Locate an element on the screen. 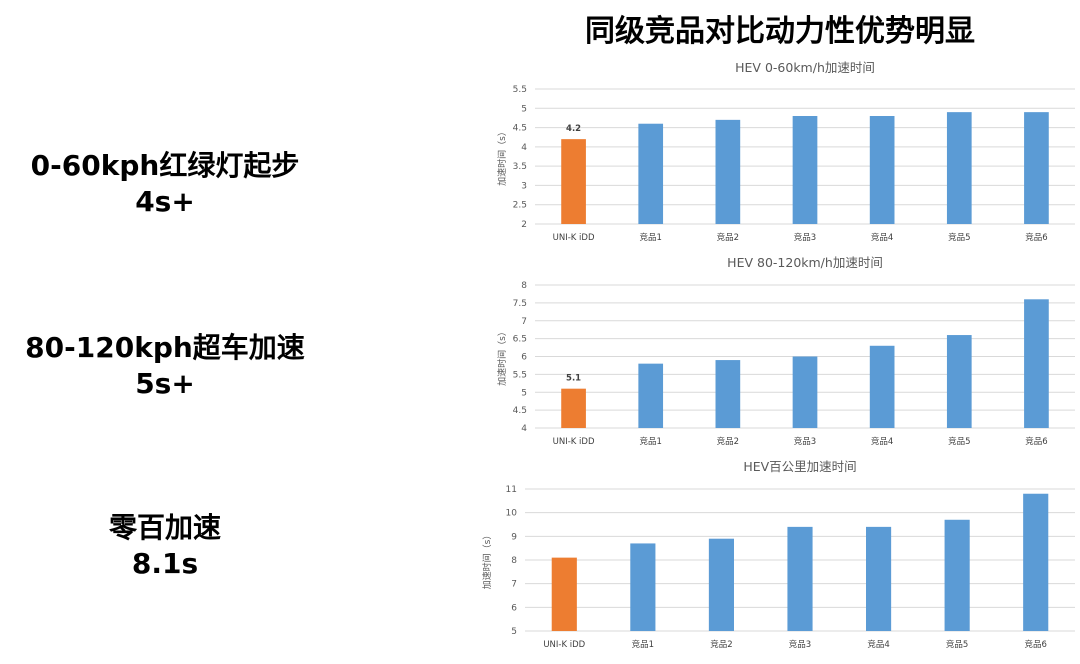 This screenshot has height=664, width=1080. chart-0-60-tick-label: 4 is located at coordinates (524, 148).